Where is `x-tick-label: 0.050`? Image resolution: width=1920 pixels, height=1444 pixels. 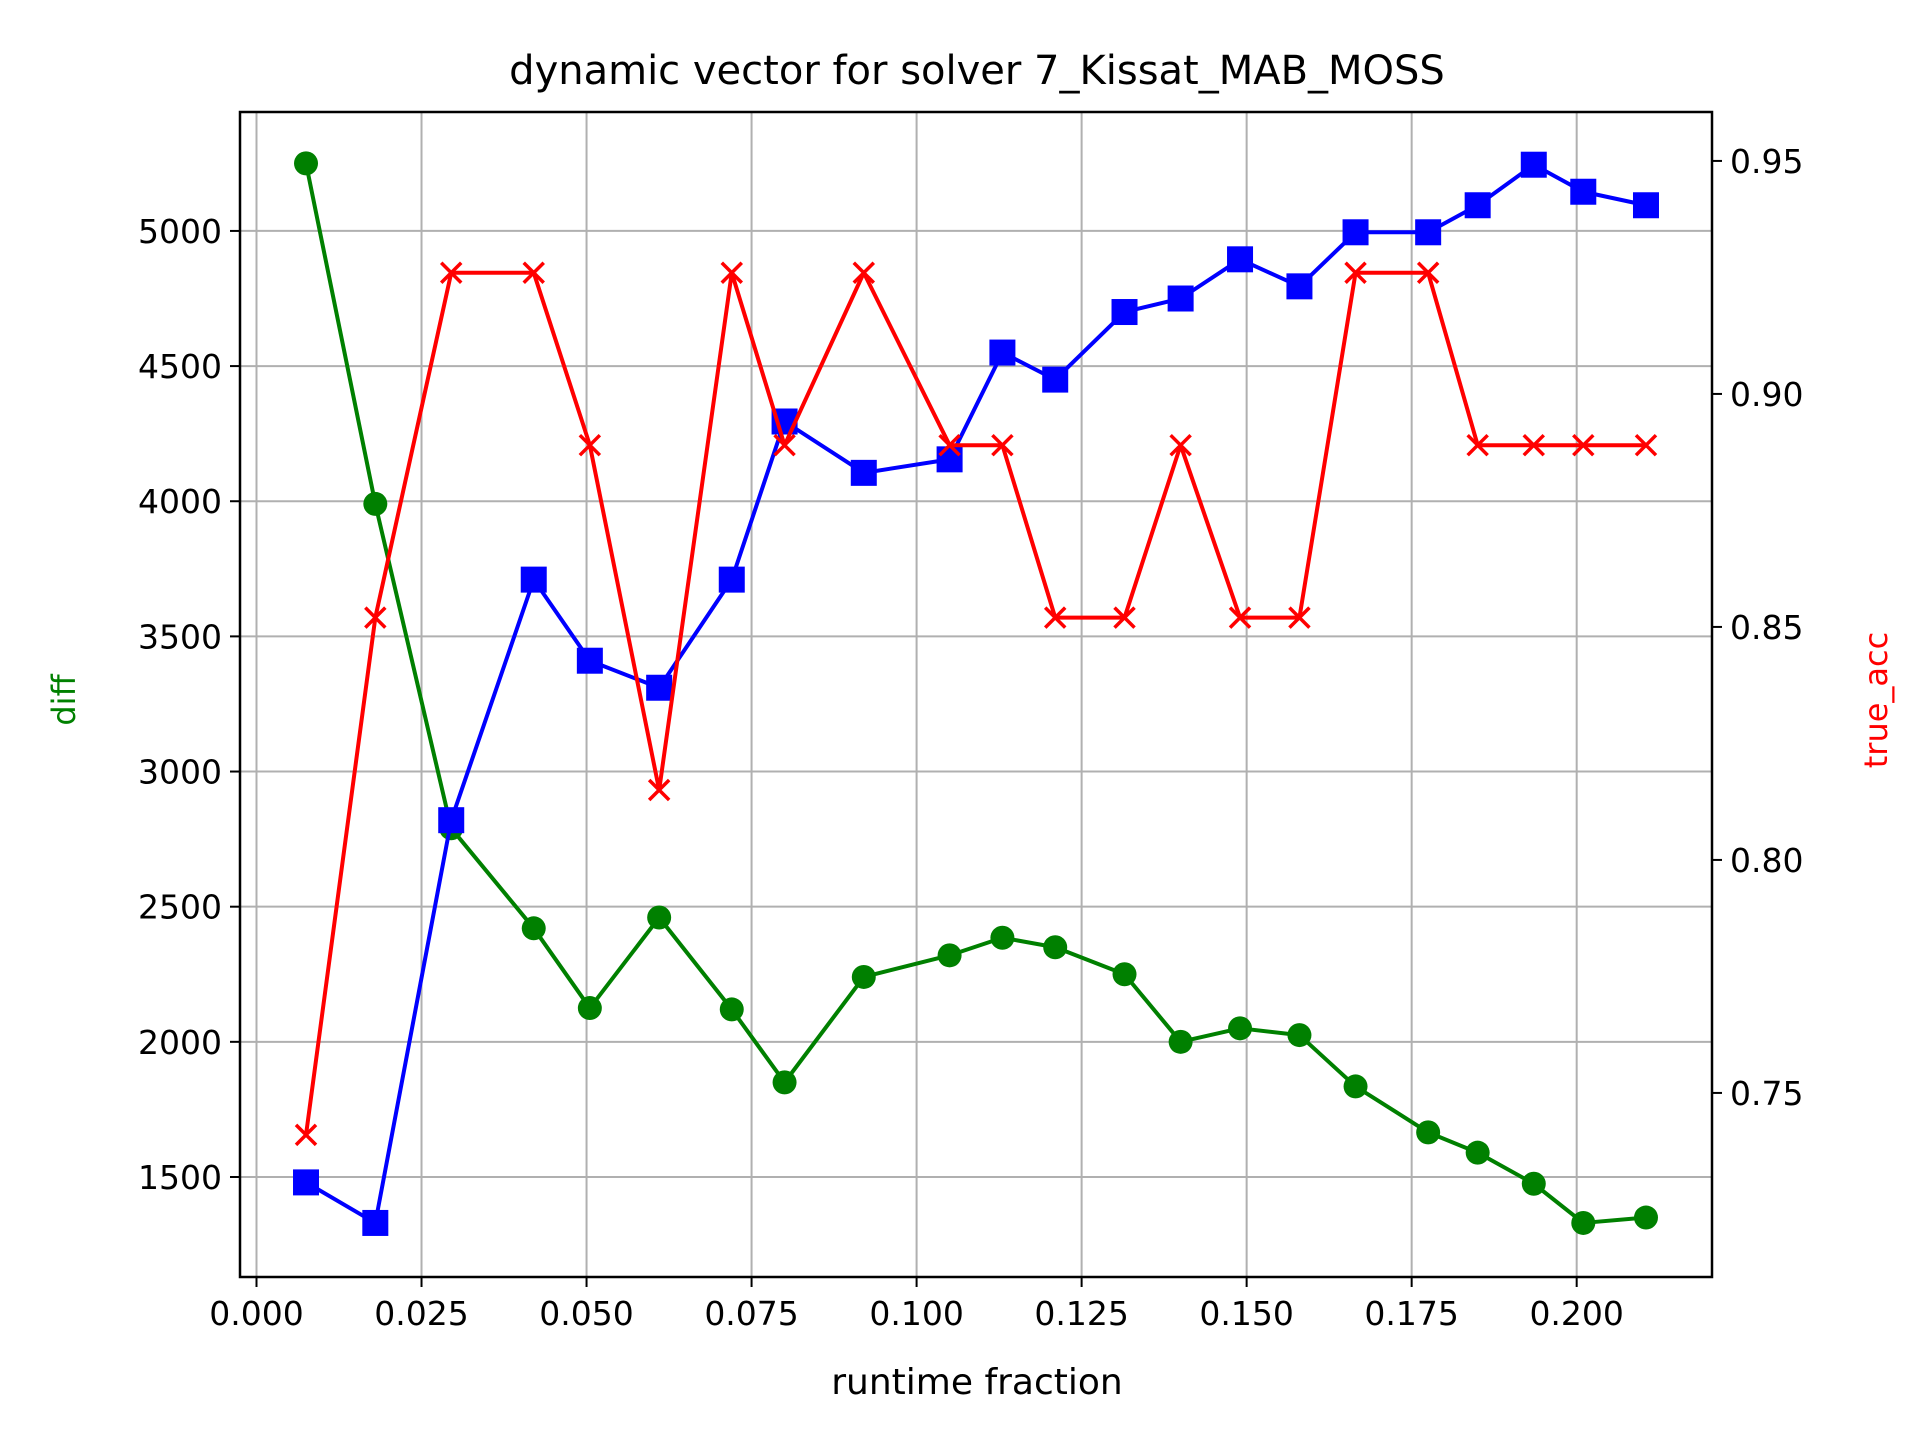 x-tick-label: 0.050 is located at coordinates (586, 1313).